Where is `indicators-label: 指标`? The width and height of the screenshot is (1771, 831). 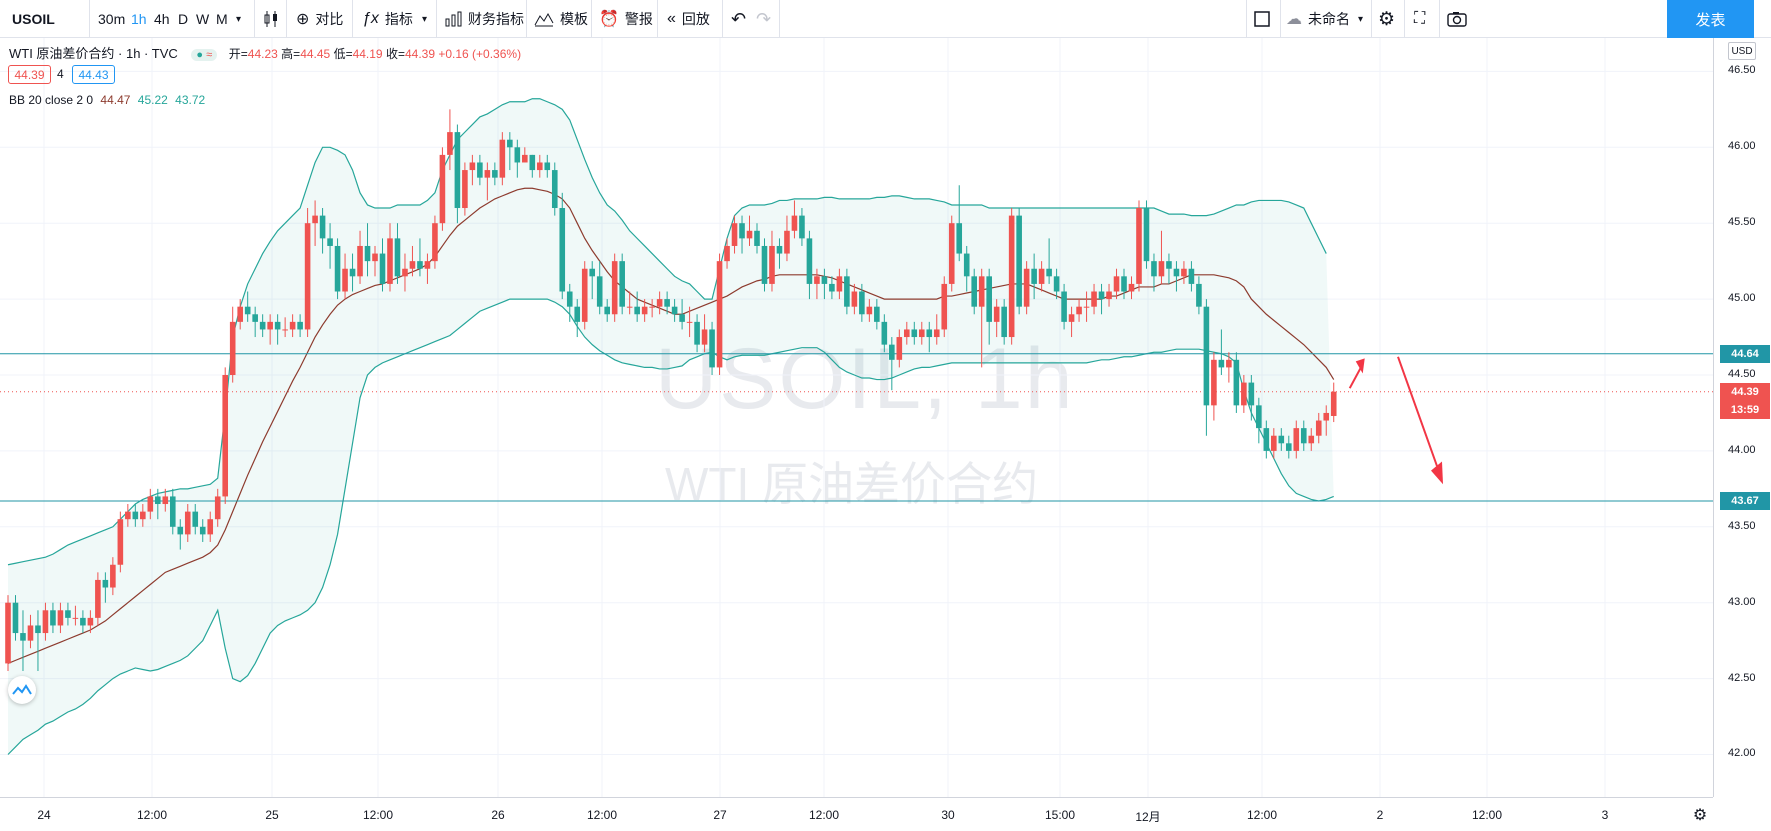 indicators-label: 指标 is located at coordinates (398, 19).